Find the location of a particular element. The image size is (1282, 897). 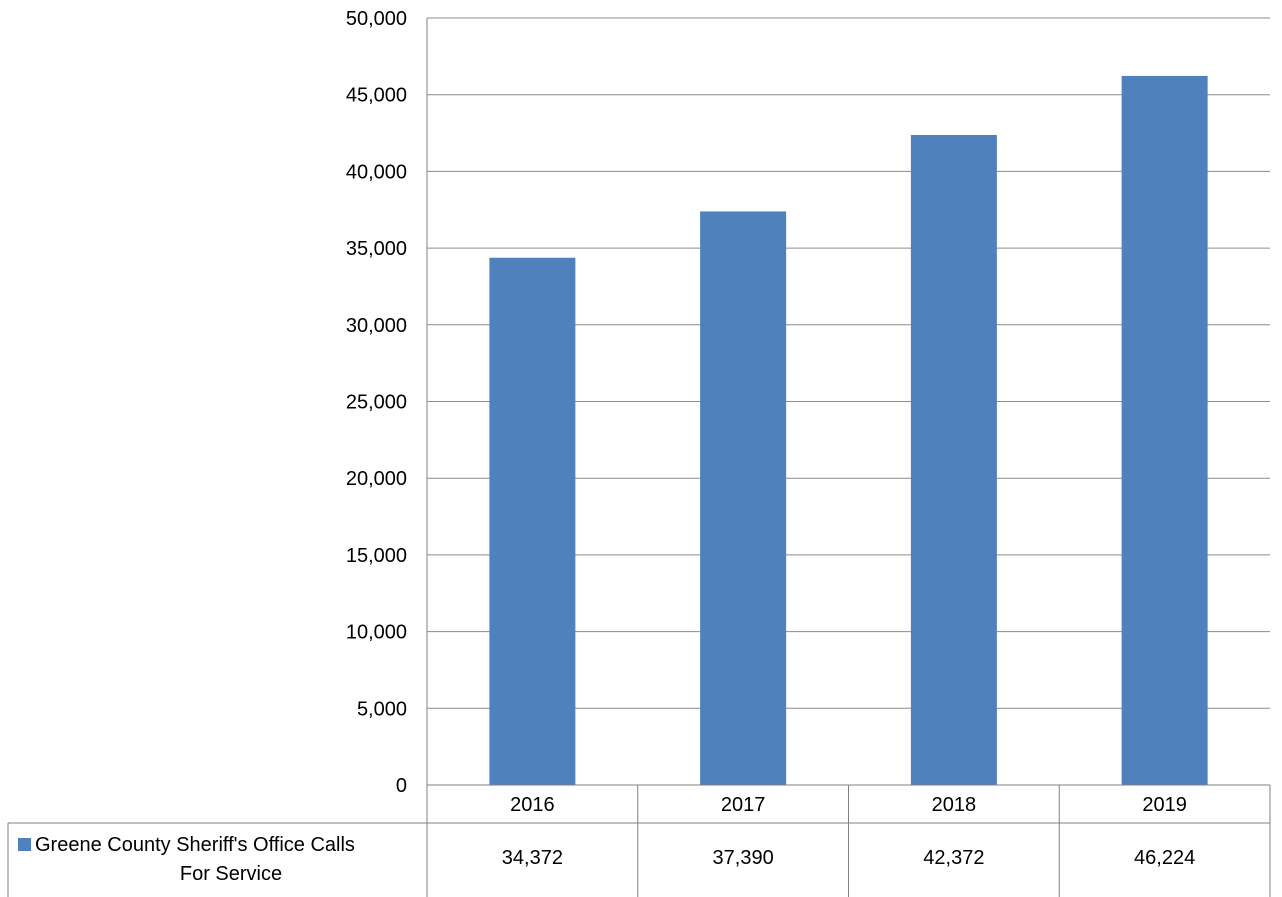

y-tick-label: 50,000 is located at coordinates (376, 19).